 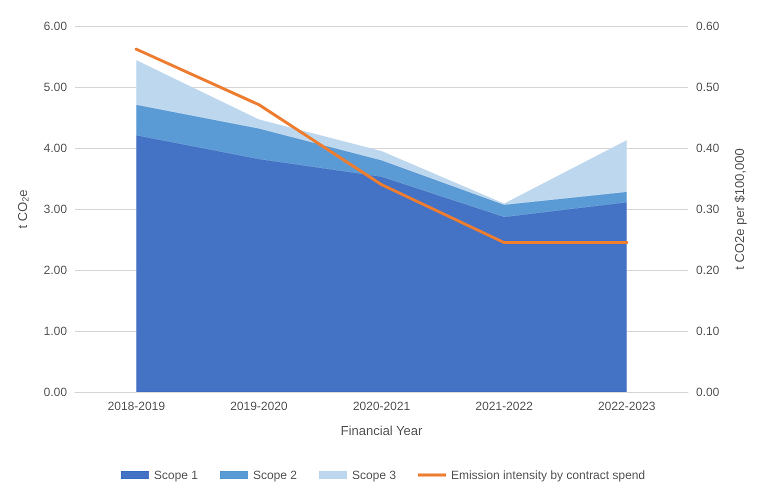 What do you see at coordinates (708, 209) in the screenshot?
I see `y2-tick-label: 0.30` at bounding box center [708, 209].